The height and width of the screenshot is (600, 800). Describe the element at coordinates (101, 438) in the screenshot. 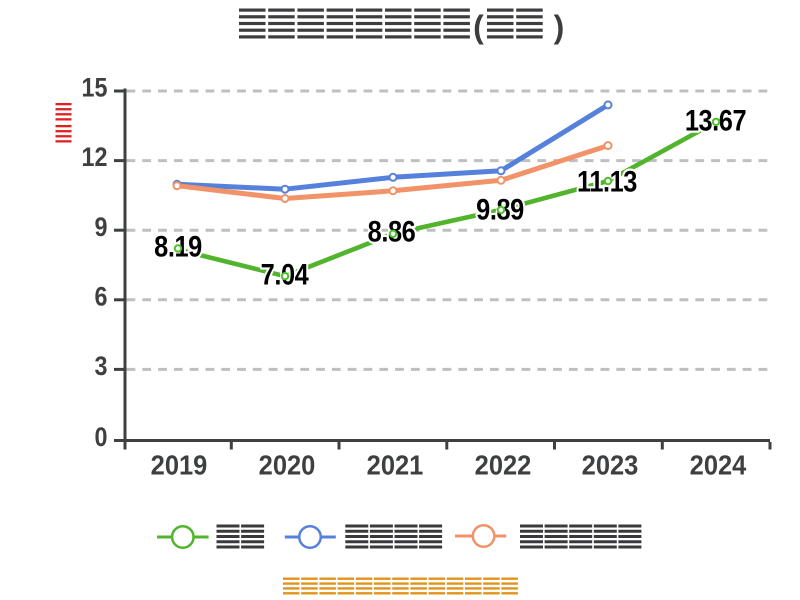

I see `svg-text: 0` at that location.